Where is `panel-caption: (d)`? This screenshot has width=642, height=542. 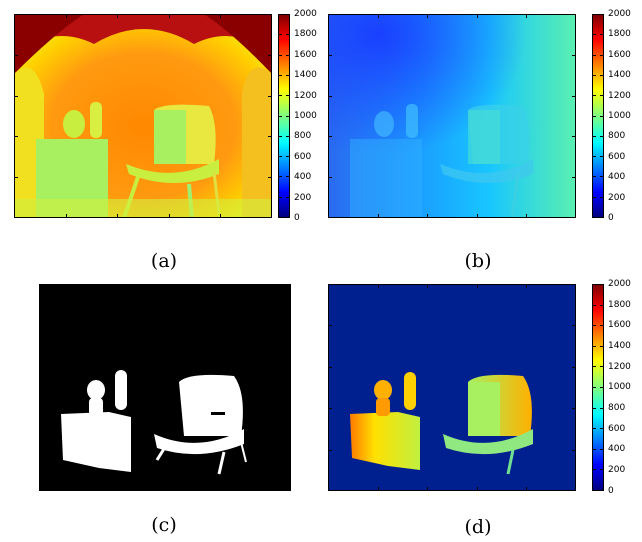 panel-caption: (d) is located at coordinates (478, 527).